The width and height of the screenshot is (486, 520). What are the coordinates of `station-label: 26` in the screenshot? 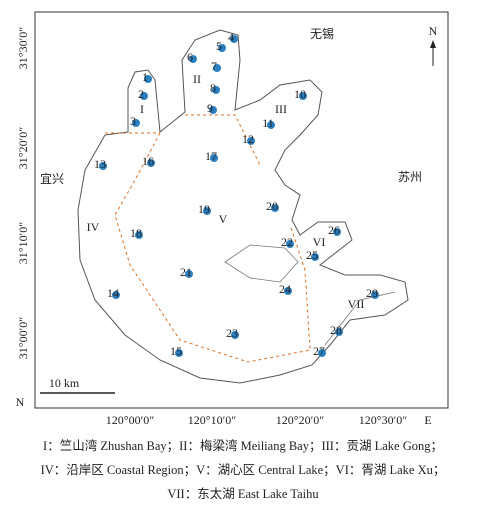 It's located at (334, 230).